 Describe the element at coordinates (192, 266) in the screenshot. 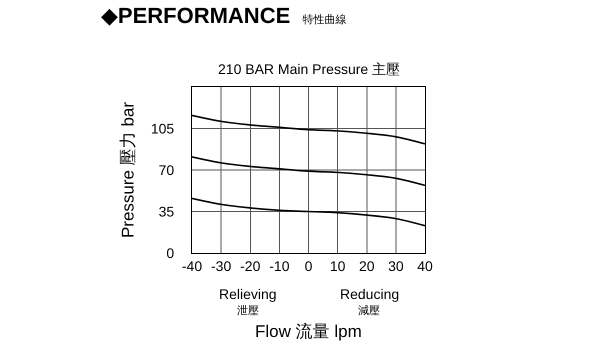

I see `x-tick-label: -40` at that location.